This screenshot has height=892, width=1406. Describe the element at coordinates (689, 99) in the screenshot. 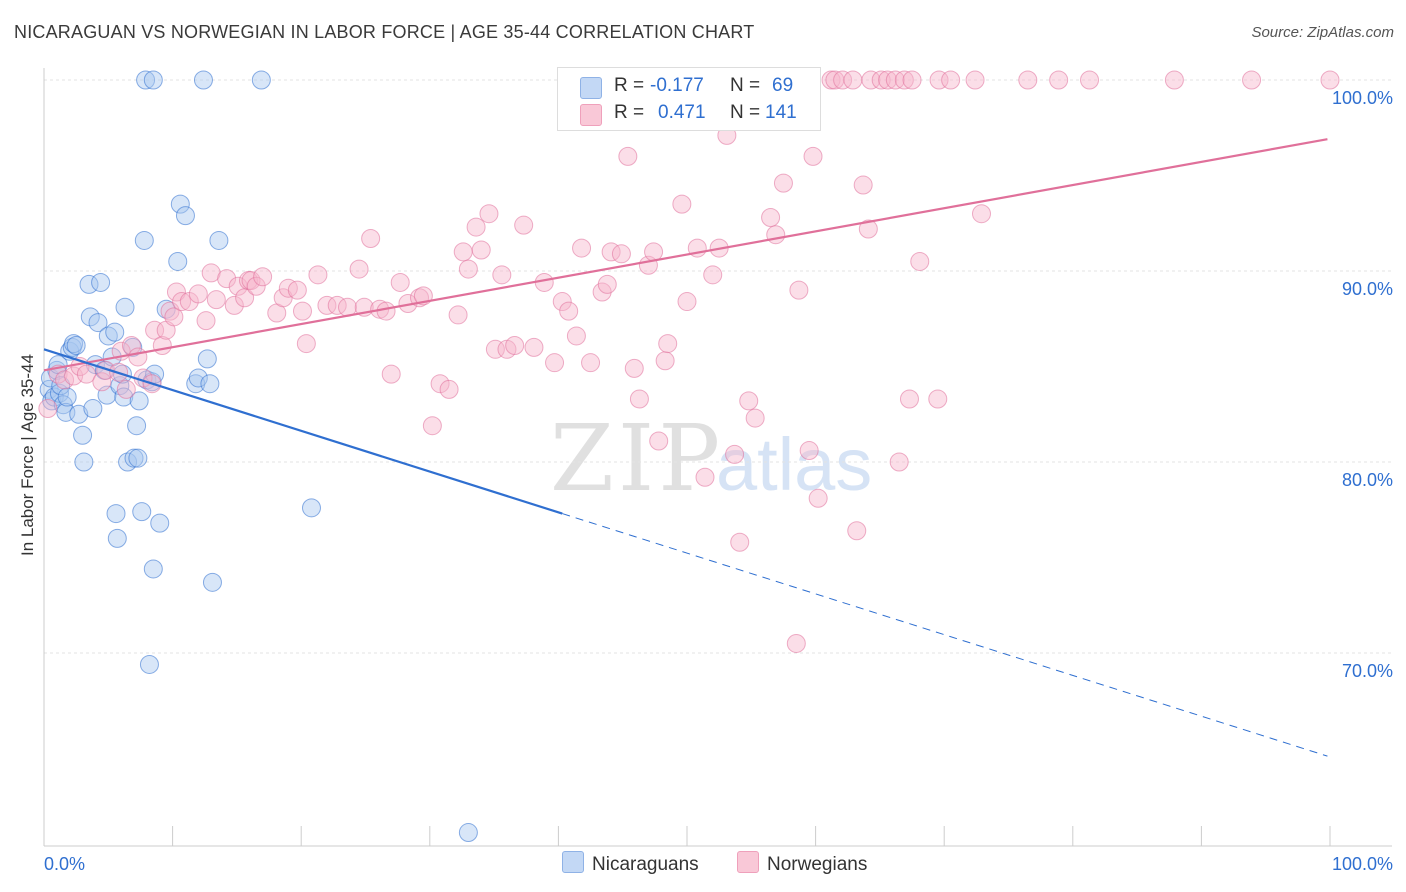

I see `correlation-legend: R = -0.177 N = 69 R = 0.471 N = 141` at that location.